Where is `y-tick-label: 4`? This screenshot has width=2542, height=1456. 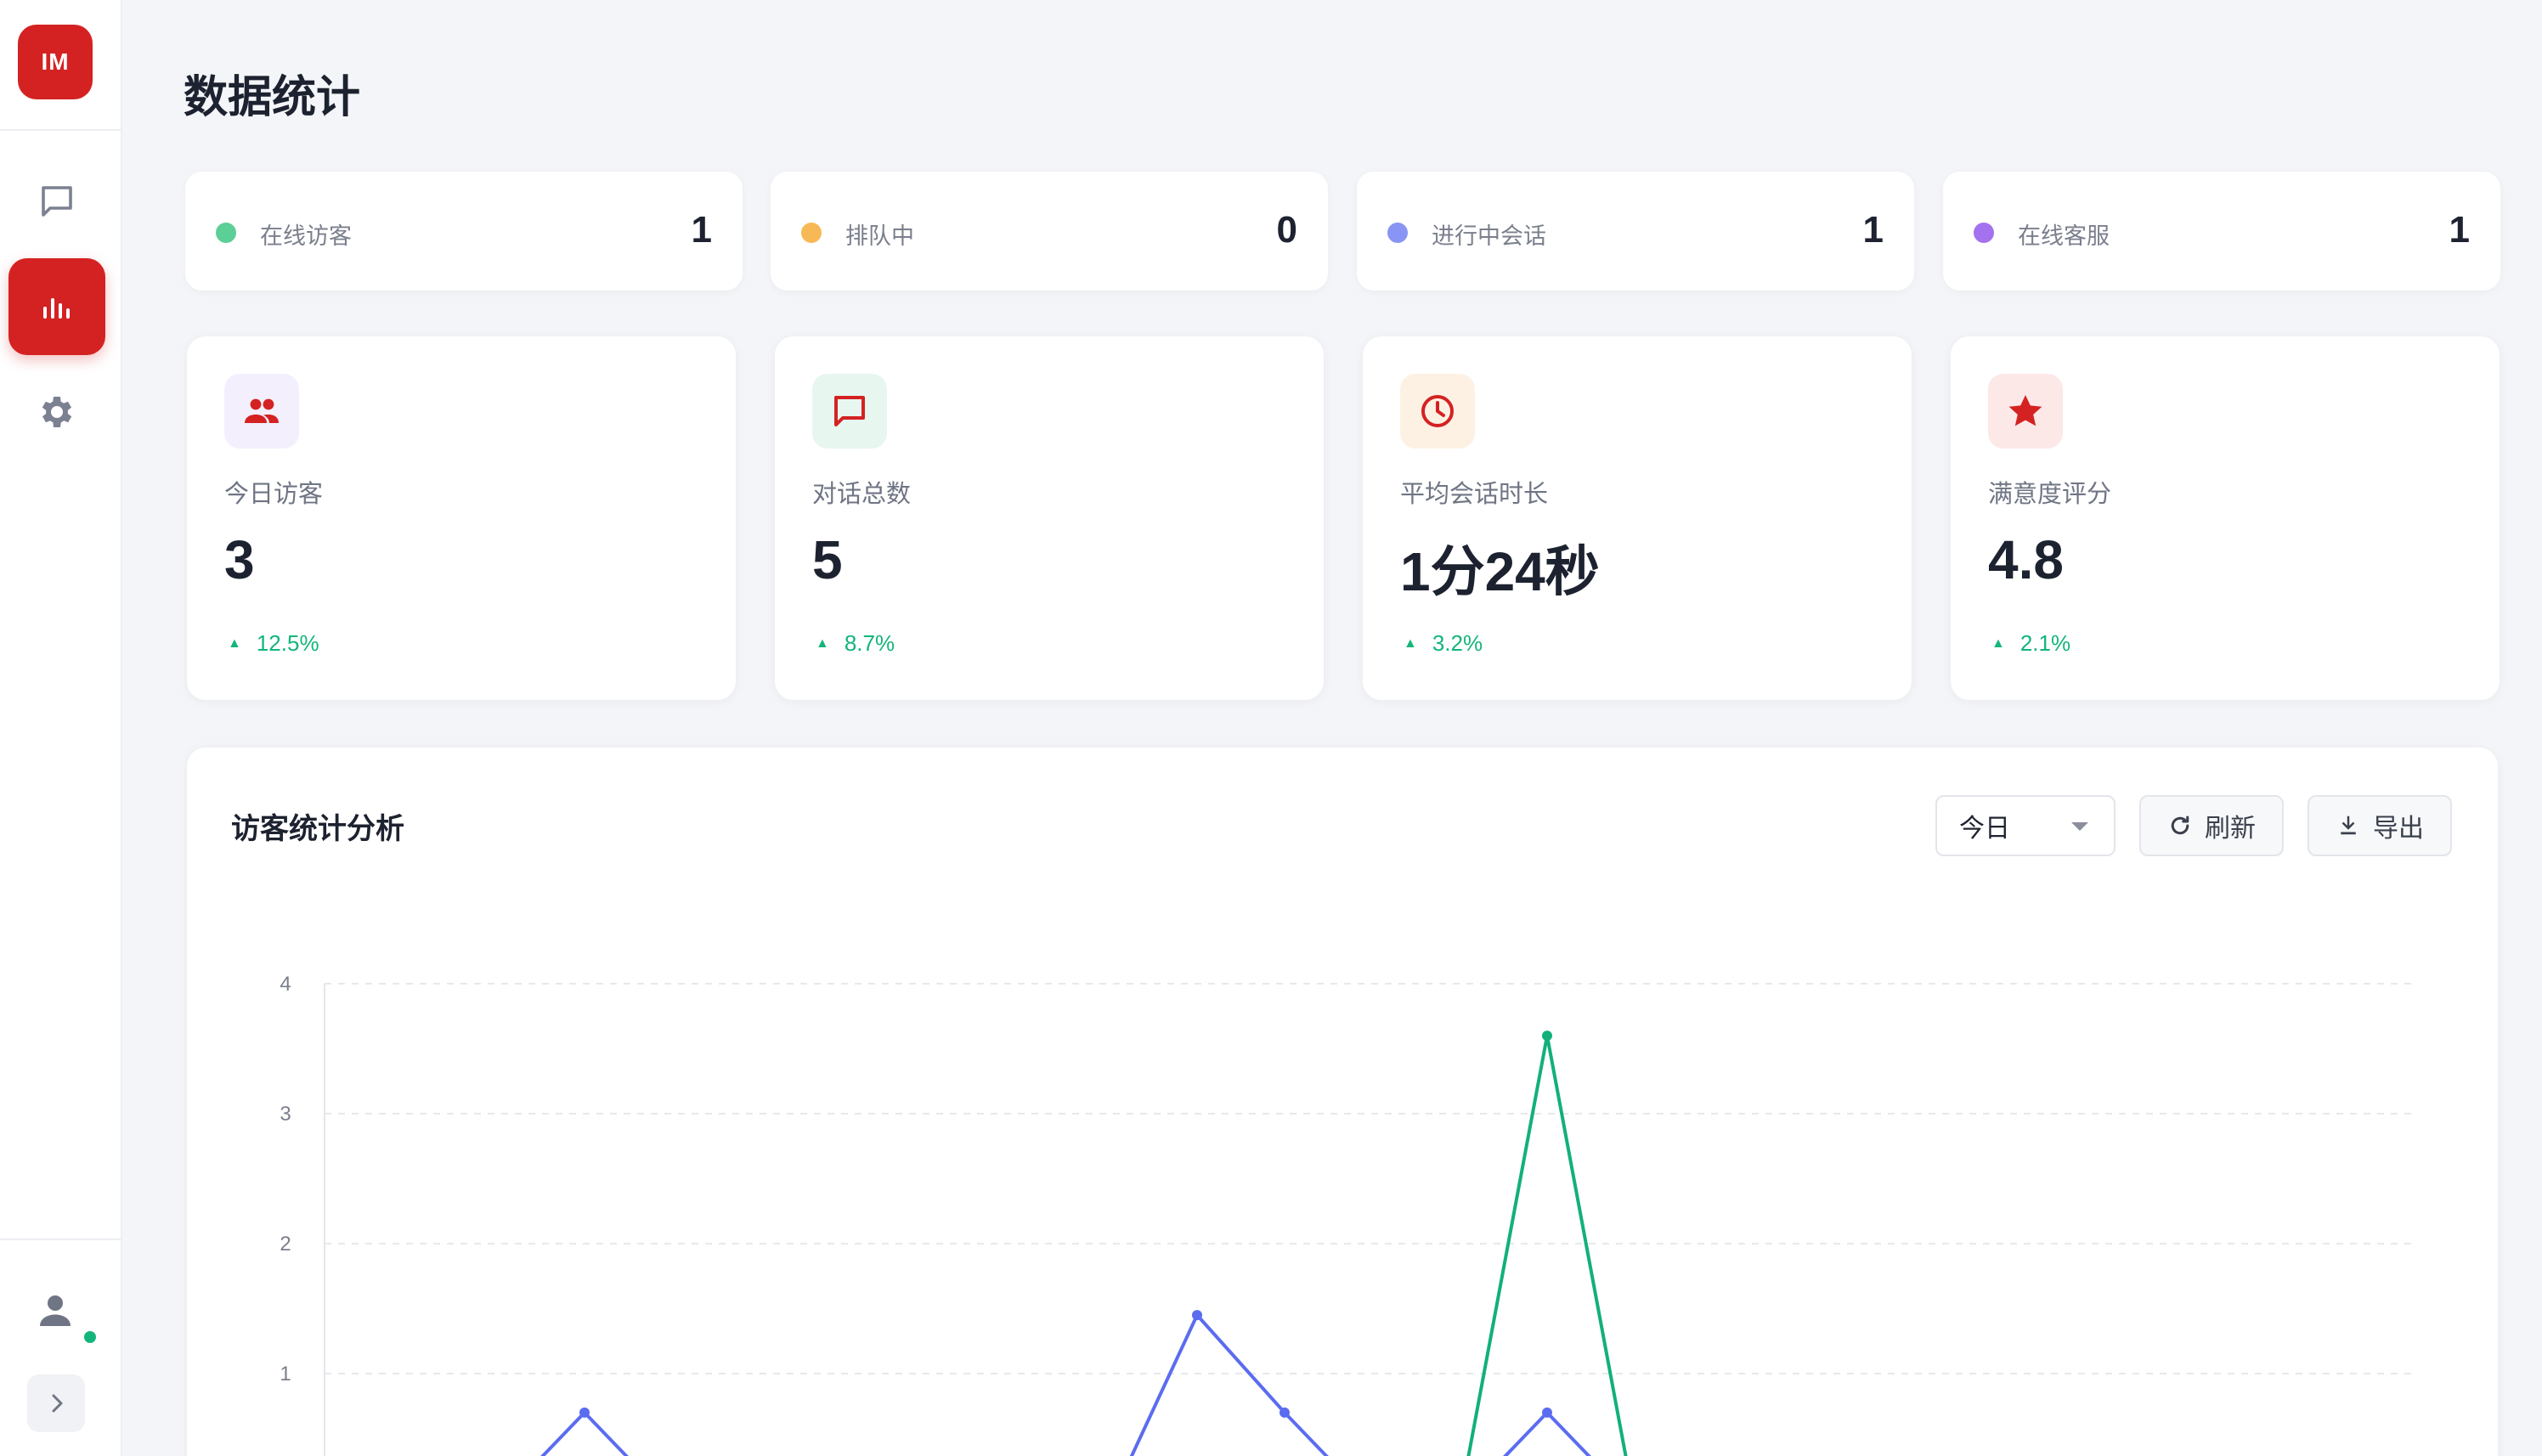
y-tick-label: 4 is located at coordinates (285, 985).